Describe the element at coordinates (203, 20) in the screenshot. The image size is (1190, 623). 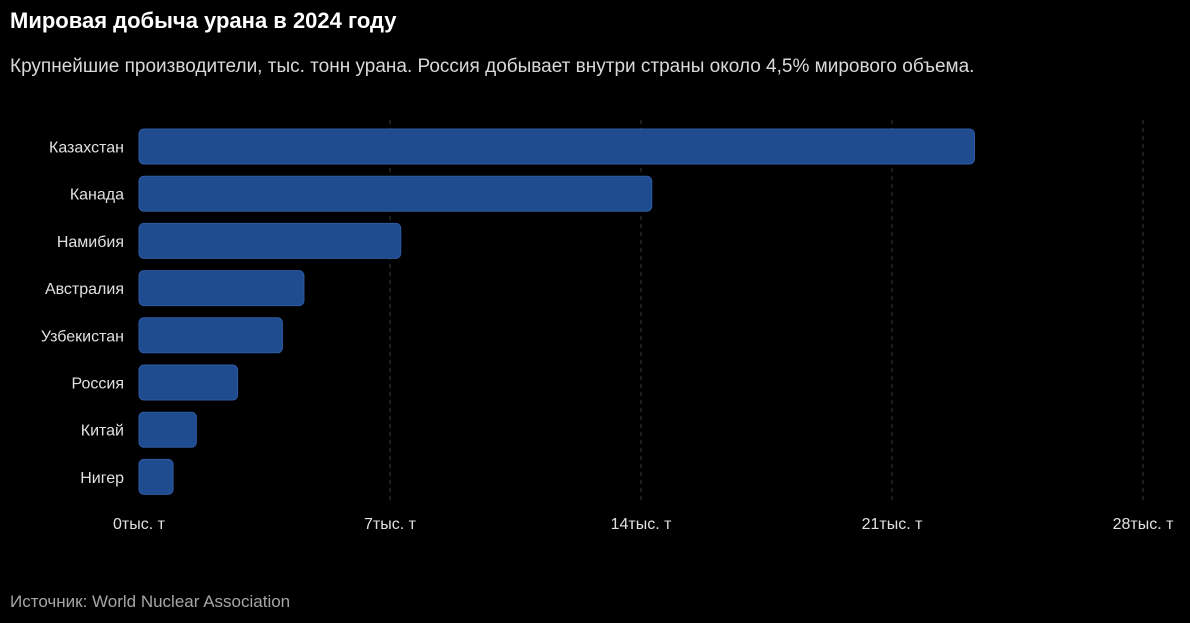
I see `chart-title: Мировая добыча урана в 2024 году` at that location.